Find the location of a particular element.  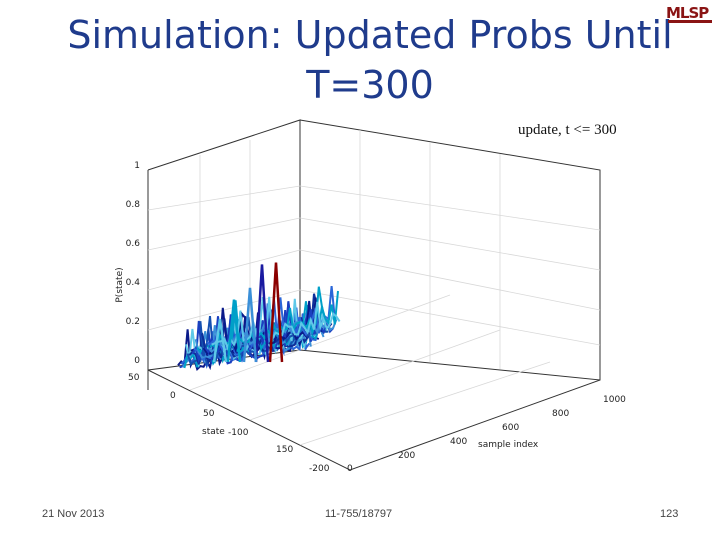

state-tick-0: 50 is located at coordinates (134, 378).